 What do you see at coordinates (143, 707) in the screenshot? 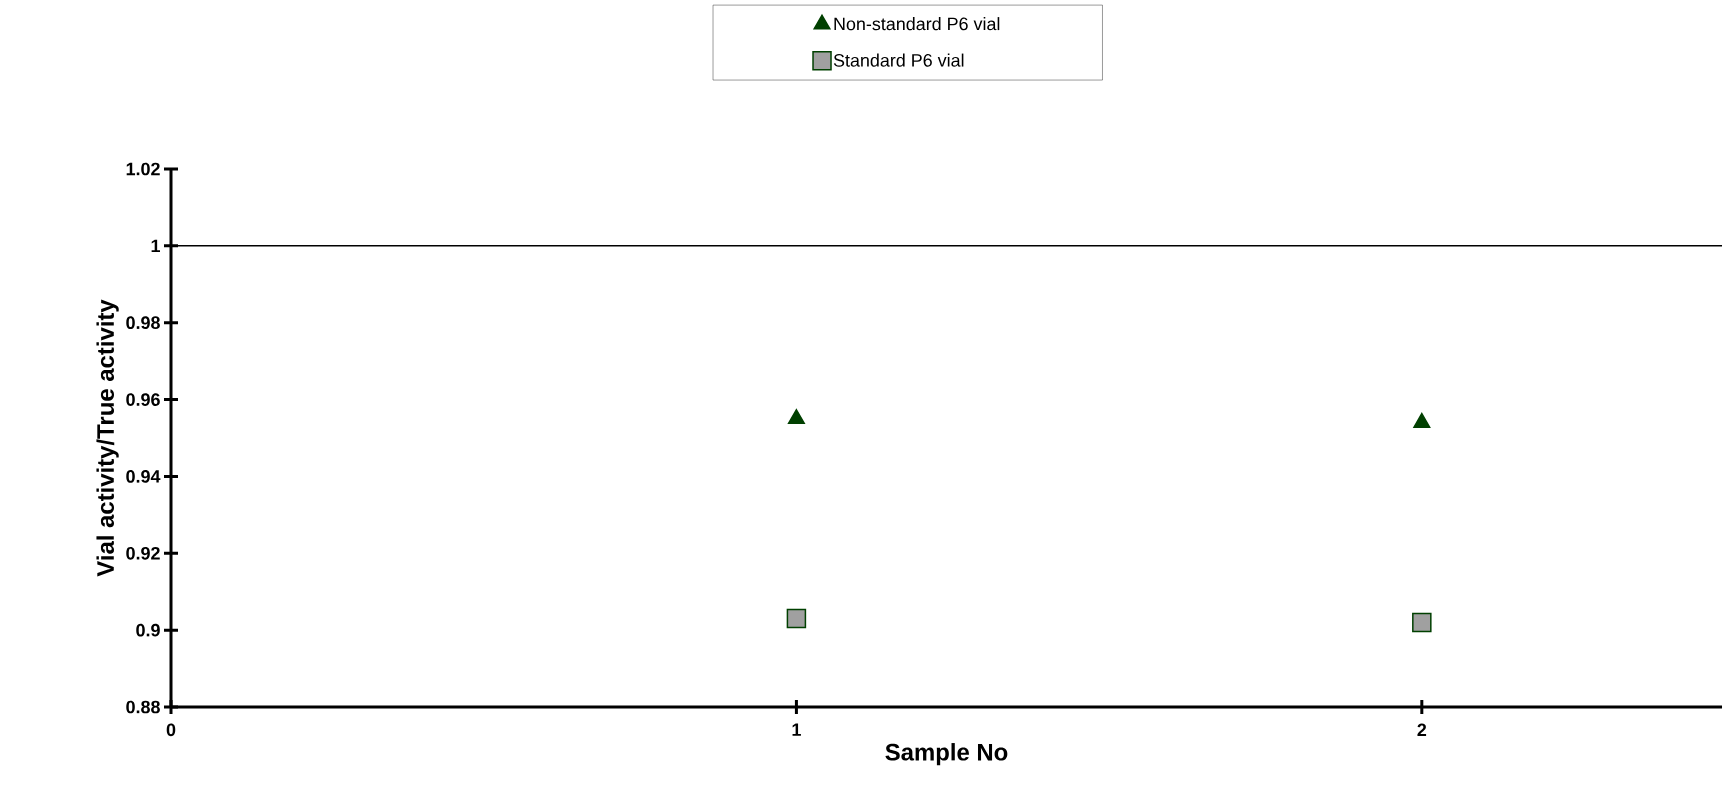
I see `y-tick-label: 0.88` at bounding box center [143, 707].